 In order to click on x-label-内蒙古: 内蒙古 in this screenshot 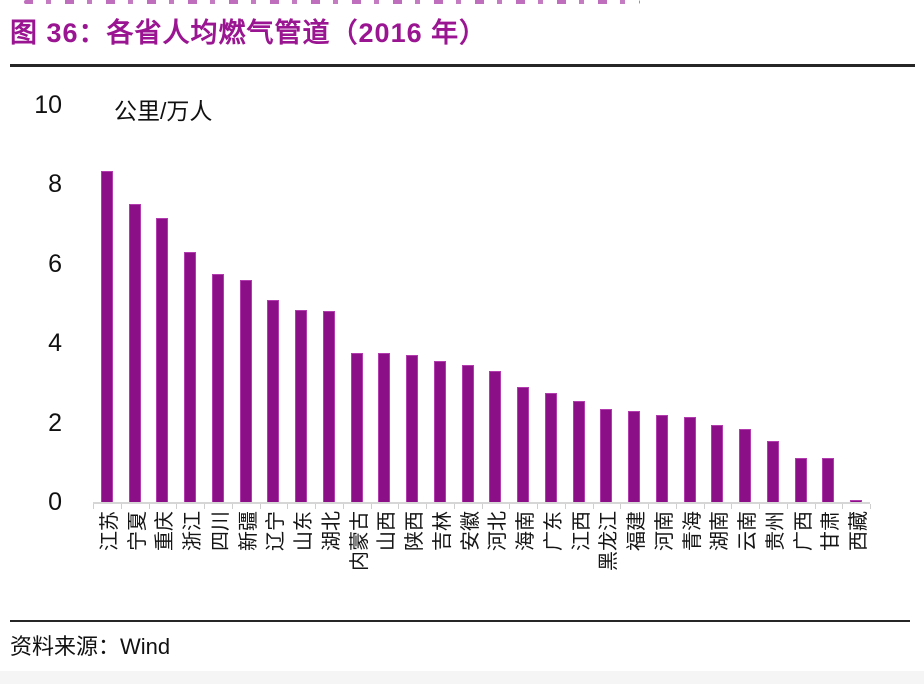, I will do `click(359, 541)`.